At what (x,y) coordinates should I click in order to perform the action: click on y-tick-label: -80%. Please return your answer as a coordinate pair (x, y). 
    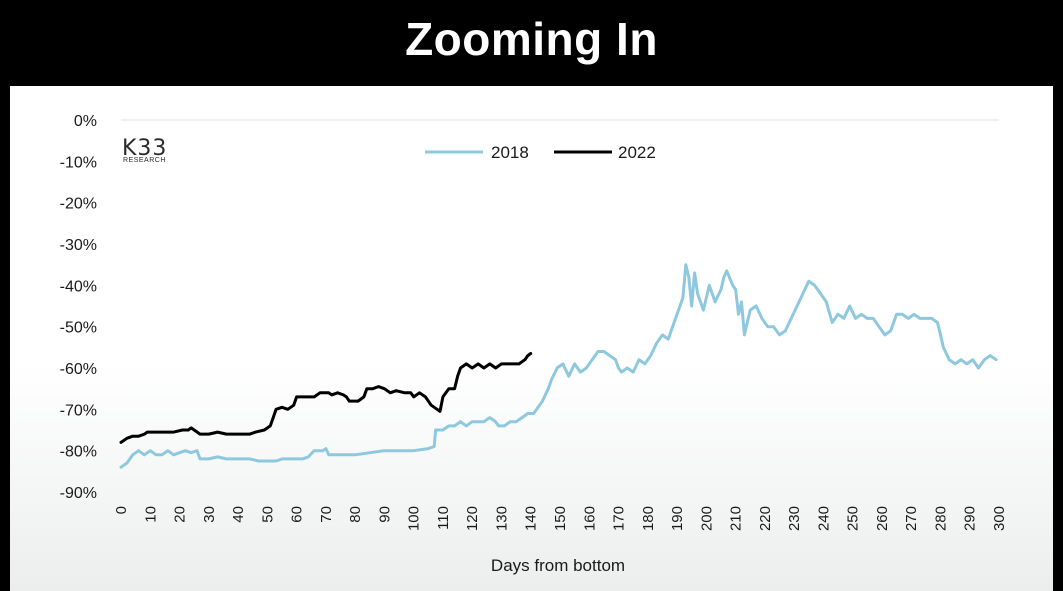
    Looking at the image, I should click on (78, 452).